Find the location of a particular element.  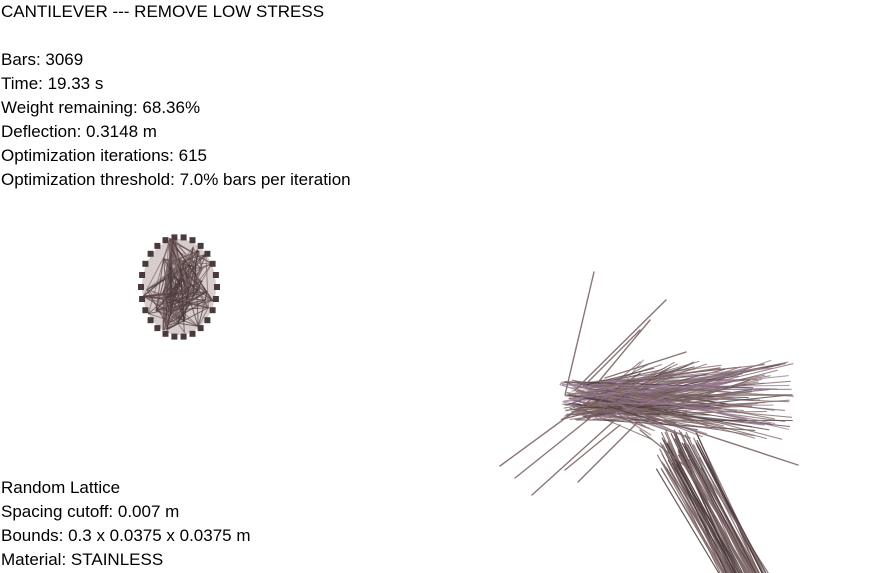

lattice-cross-section is located at coordinates (179, 287).